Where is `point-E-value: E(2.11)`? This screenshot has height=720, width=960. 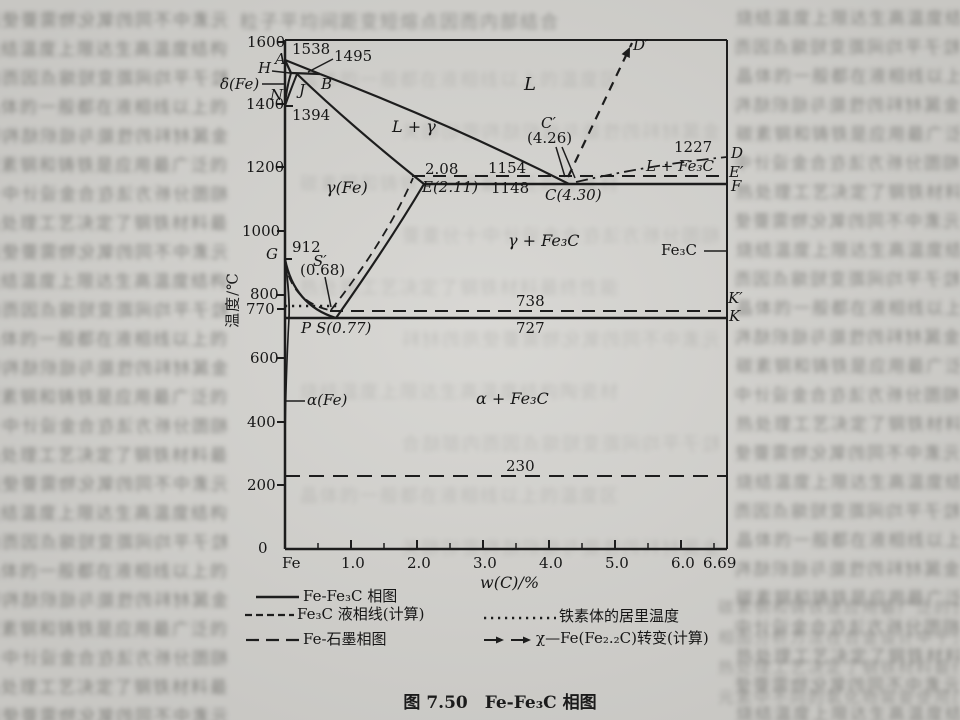
point-E-value: E(2.11) is located at coordinates (450, 187).